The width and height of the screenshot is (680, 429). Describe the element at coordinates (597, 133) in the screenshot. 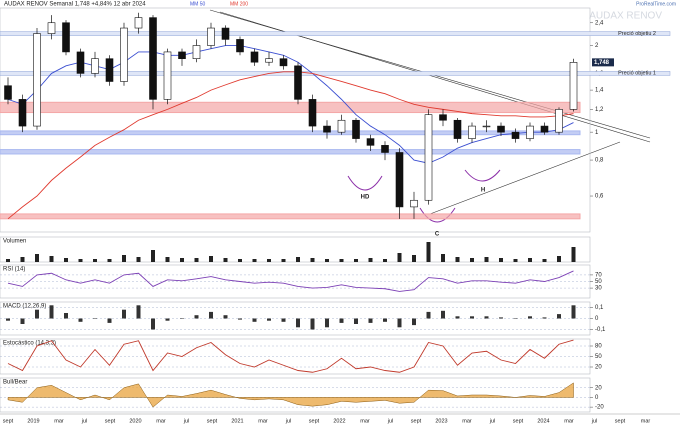

I see `y-tick-label: 1` at that location.